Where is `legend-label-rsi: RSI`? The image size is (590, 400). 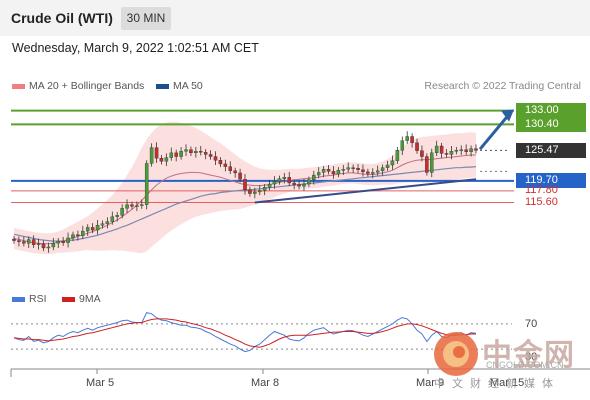
legend-label-rsi: RSI is located at coordinates (38, 299).